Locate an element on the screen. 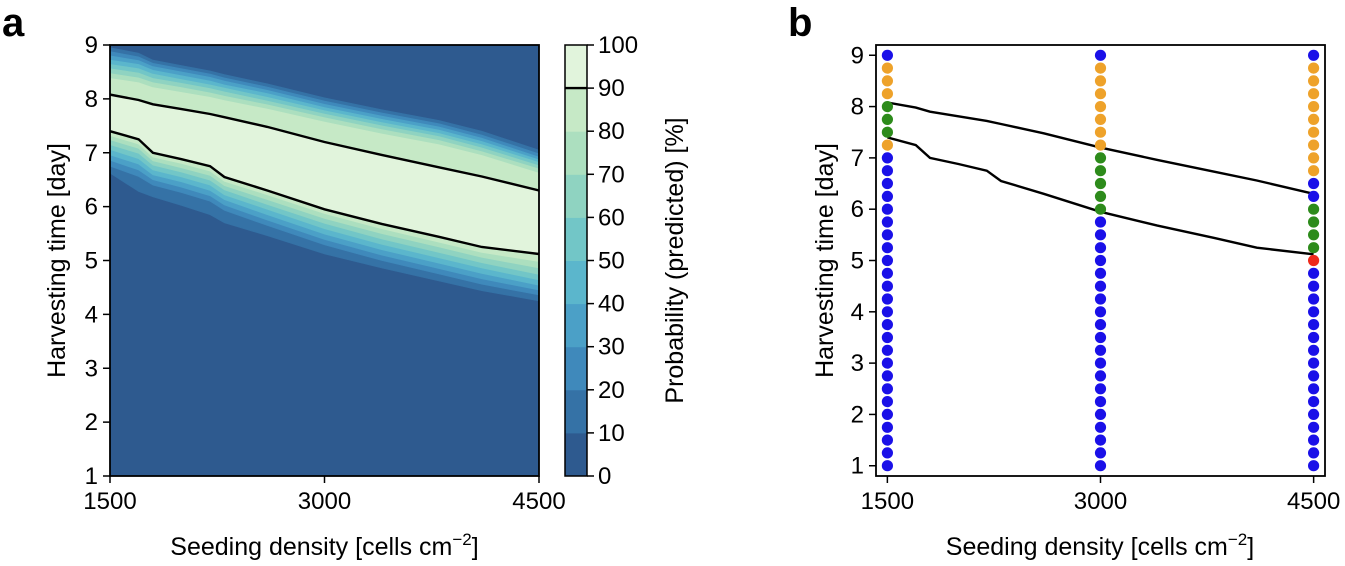 The height and width of the screenshot is (566, 1345). panel-b-label: b is located at coordinates (800, 23).